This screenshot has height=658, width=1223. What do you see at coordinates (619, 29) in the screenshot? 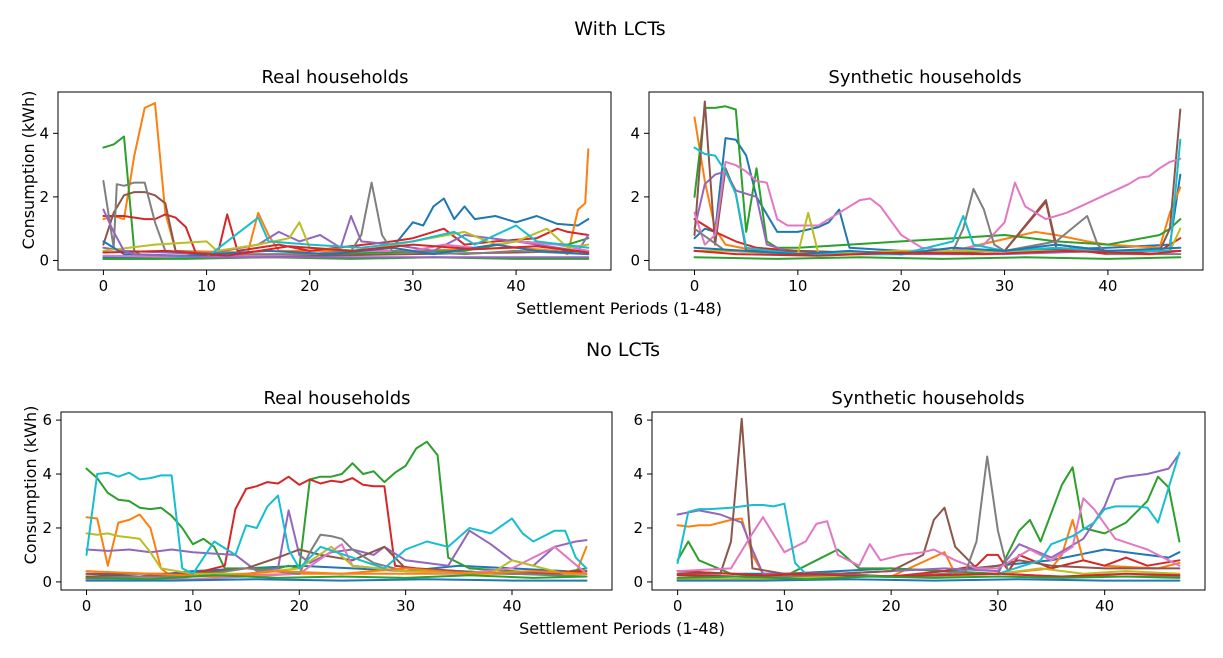
I see `row-title-with-lcts: With LCTs` at bounding box center [619, 29].